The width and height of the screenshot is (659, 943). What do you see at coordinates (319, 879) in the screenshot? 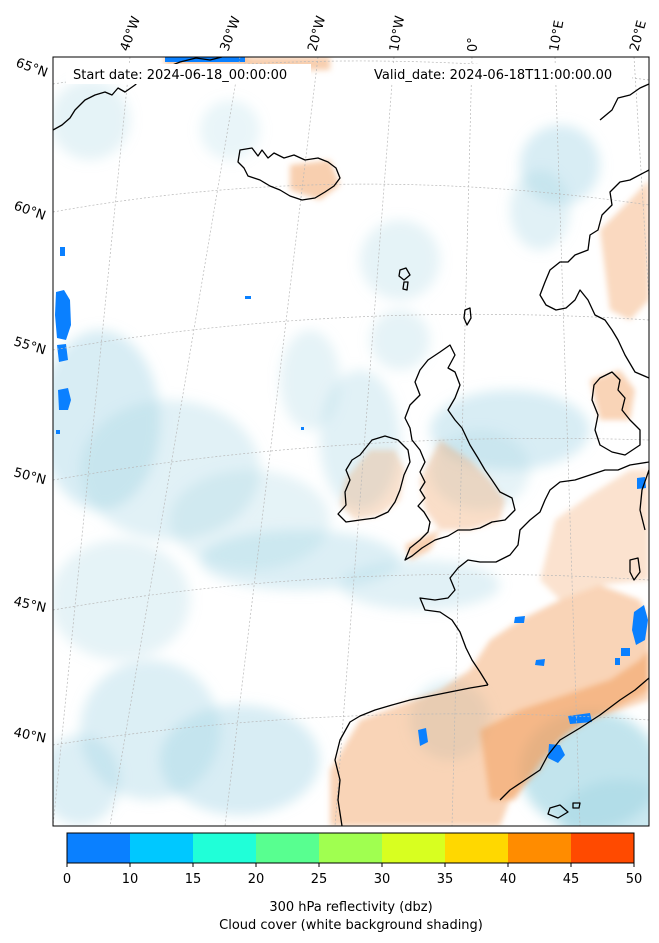
I see `colorbar-tick-label: 25` at bounding box center [319, 879].